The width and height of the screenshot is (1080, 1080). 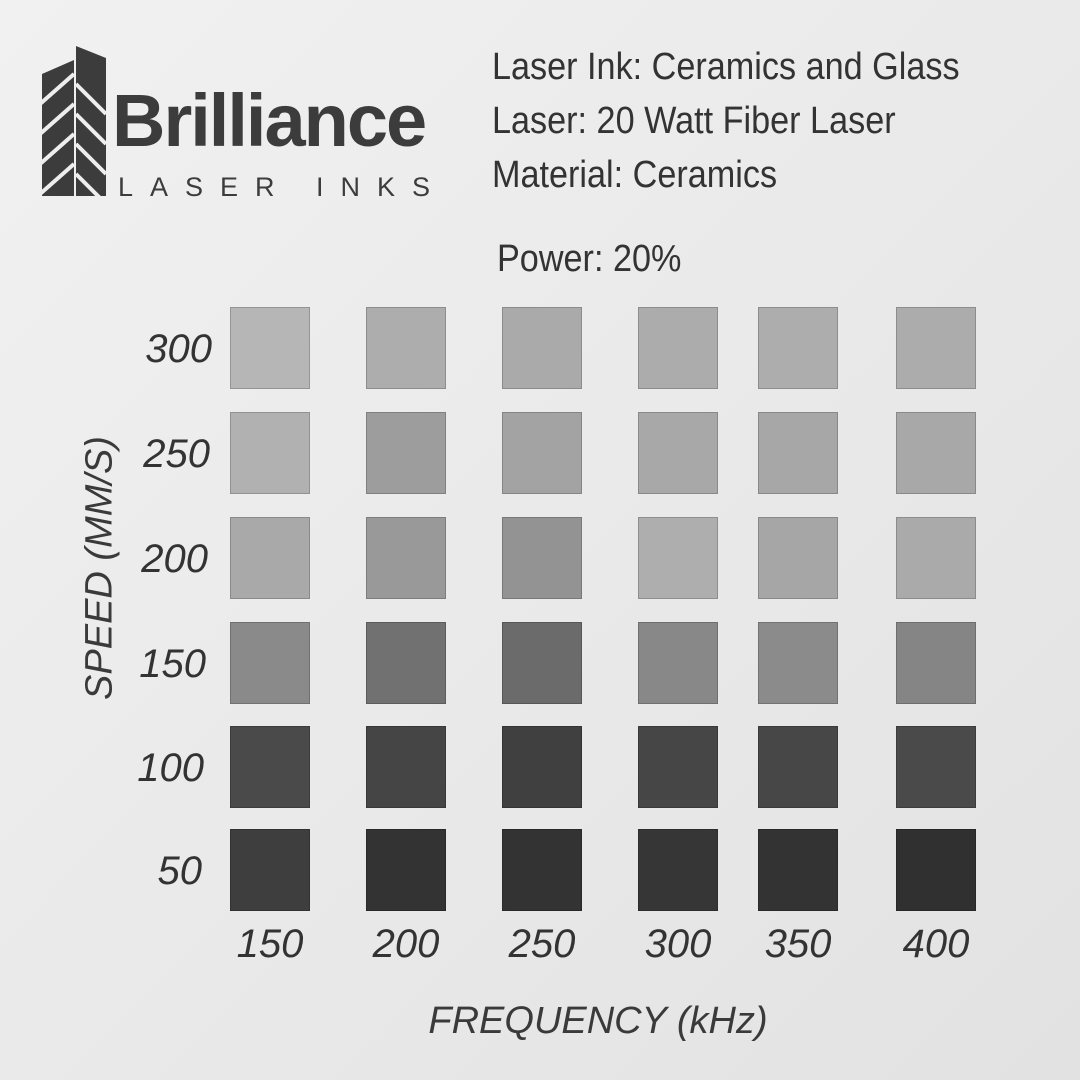 What do you see at coordinates (598, 1021) in the screenshot?
I see `x-axis-label: FREQUENCY (kHz)` at bounding box center [598, 1021].